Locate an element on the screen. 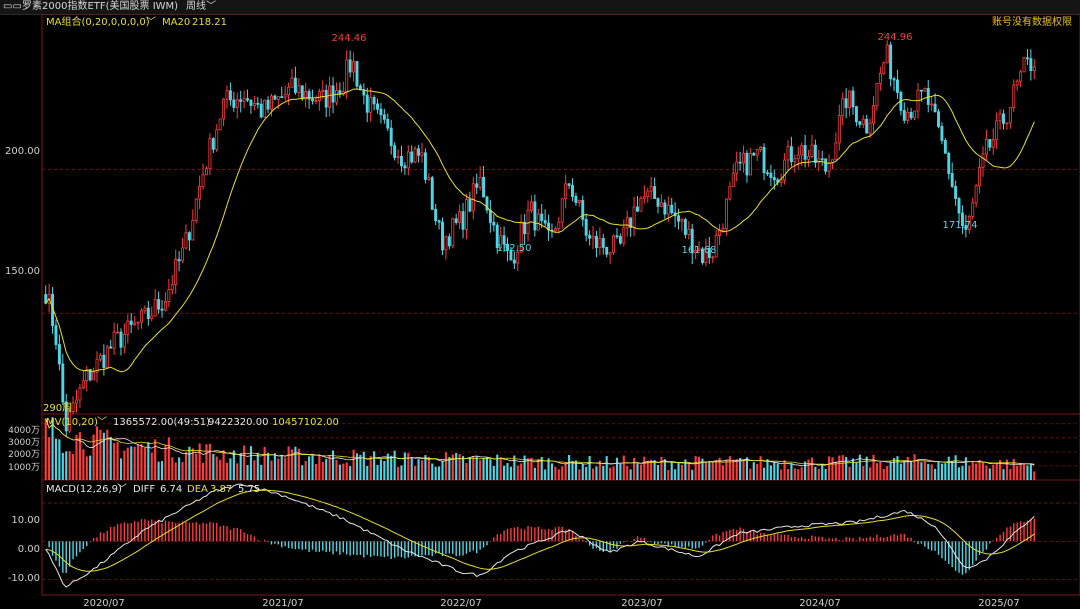  macd-dea-value: 3.87 is located at coordinates (221, 489).